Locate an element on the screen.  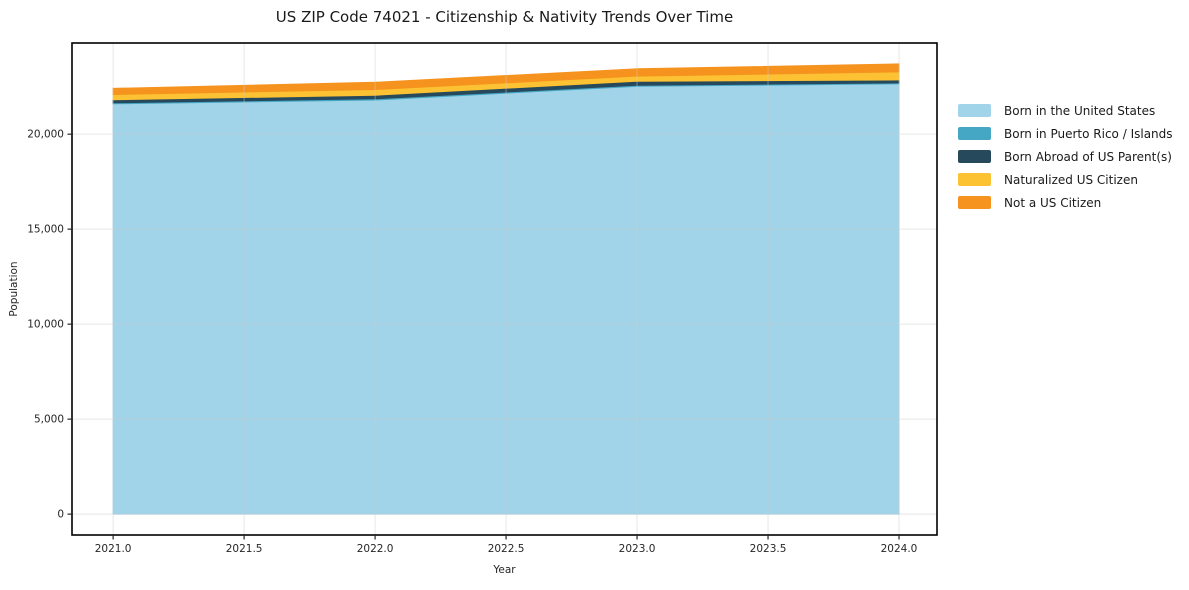
legend-label: Born Abroad of US Parent(s) is located at coordinates (1088, 156).